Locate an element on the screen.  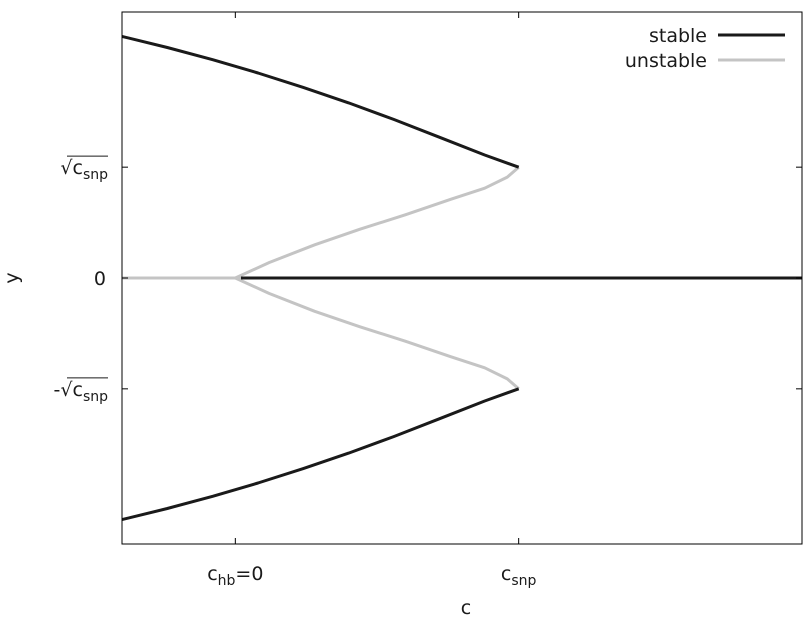
legend-label-stable: stable is located at coordinates (678, 36).